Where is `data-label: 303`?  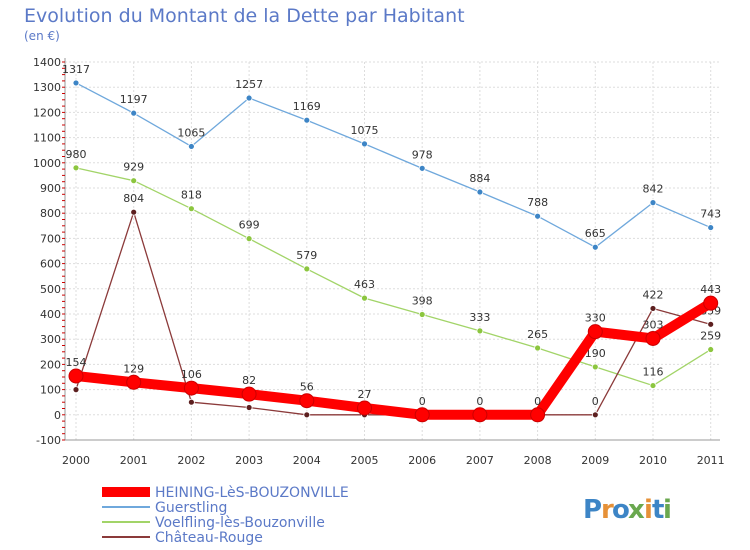
data-label: 303 is located at coordinates (653, 324).